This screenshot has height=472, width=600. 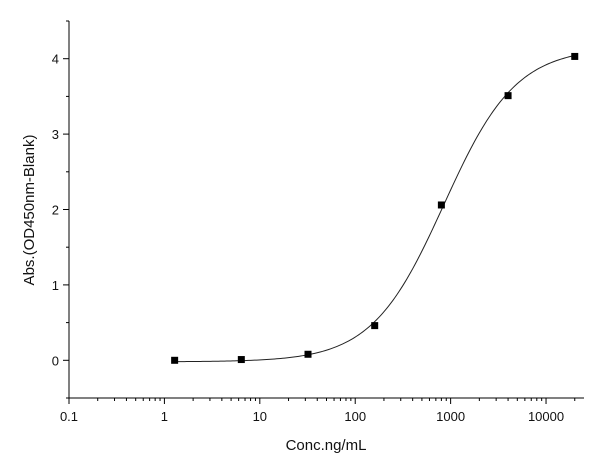 I want to click on x-tick-label: 100, so click(x=355, y=416).